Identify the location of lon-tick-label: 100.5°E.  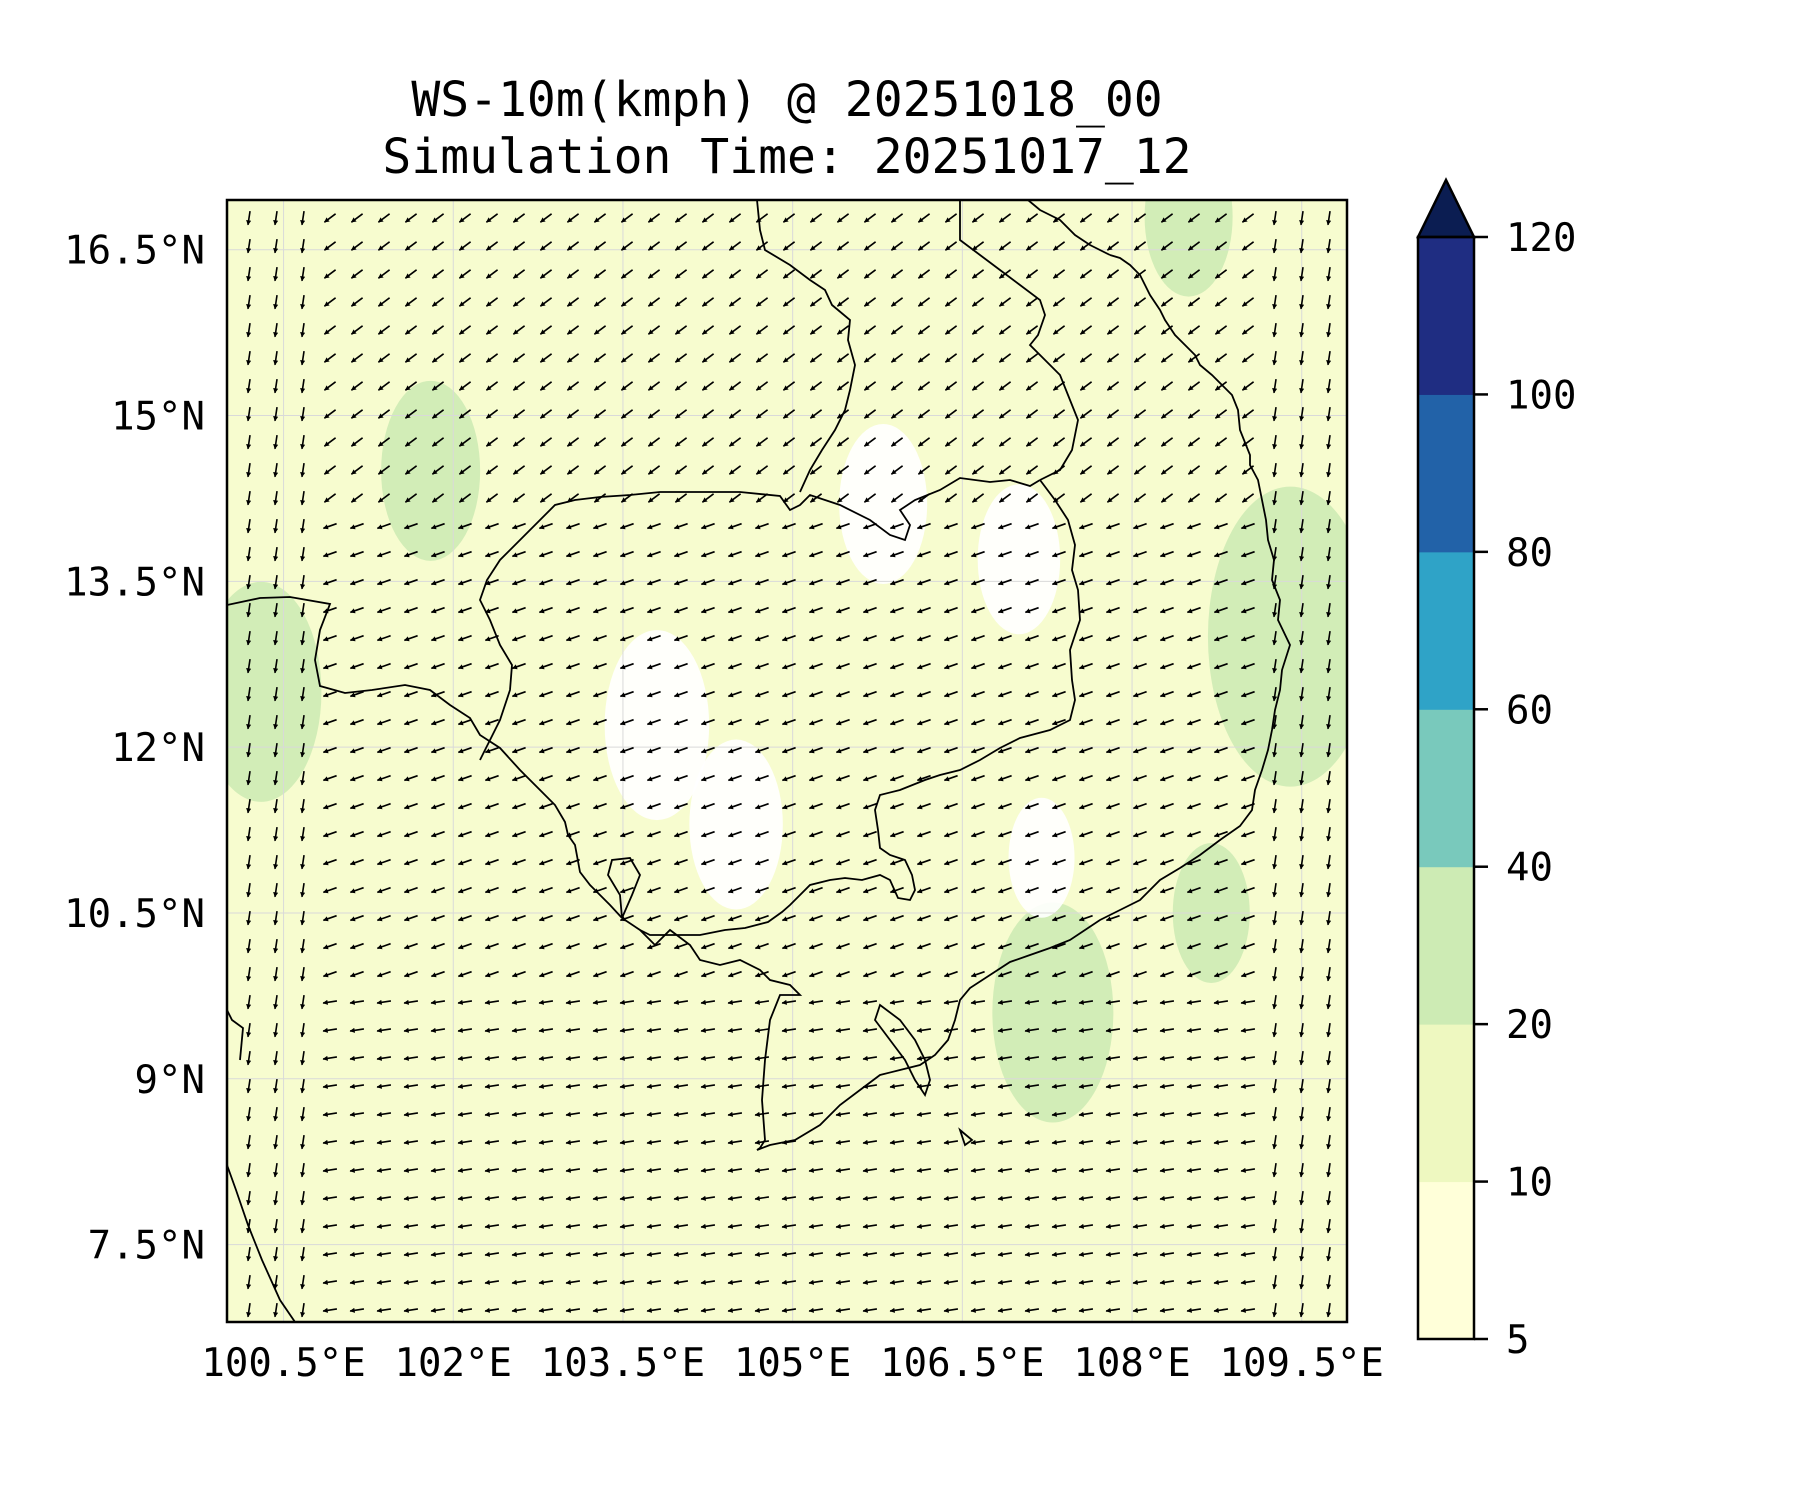
(283, 1363).